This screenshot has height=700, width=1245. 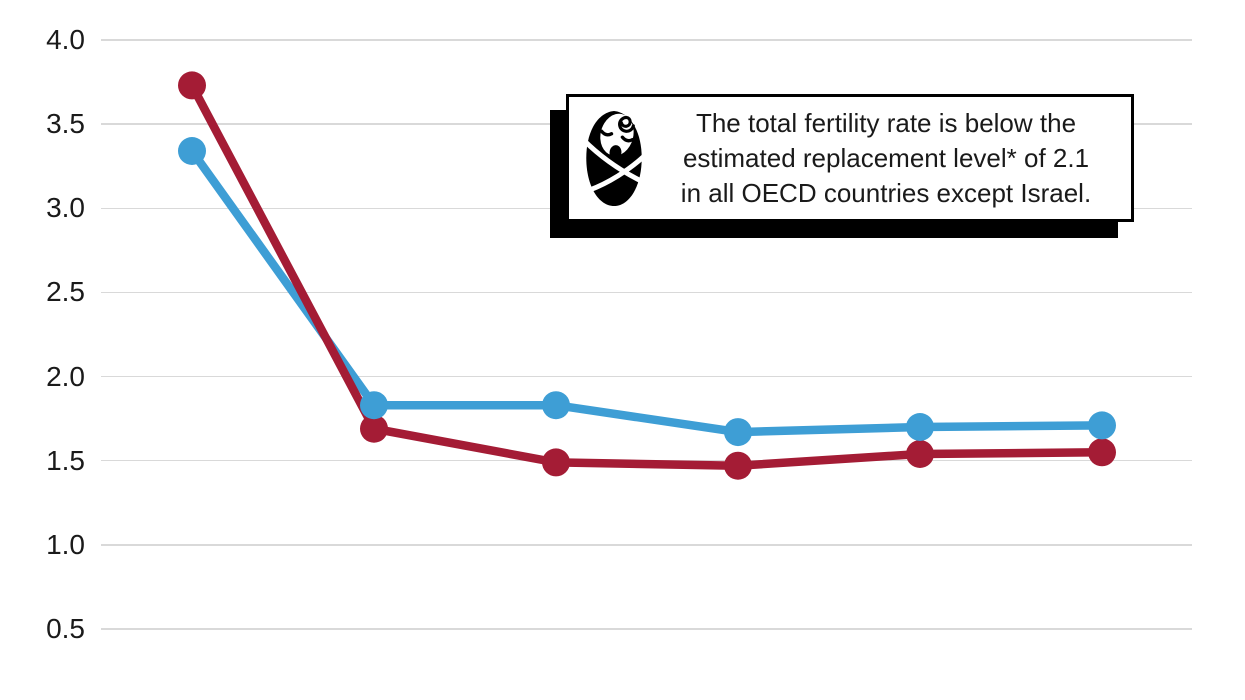 I want to click on y-tick-label: 3.5, so click(x=65, y=124).